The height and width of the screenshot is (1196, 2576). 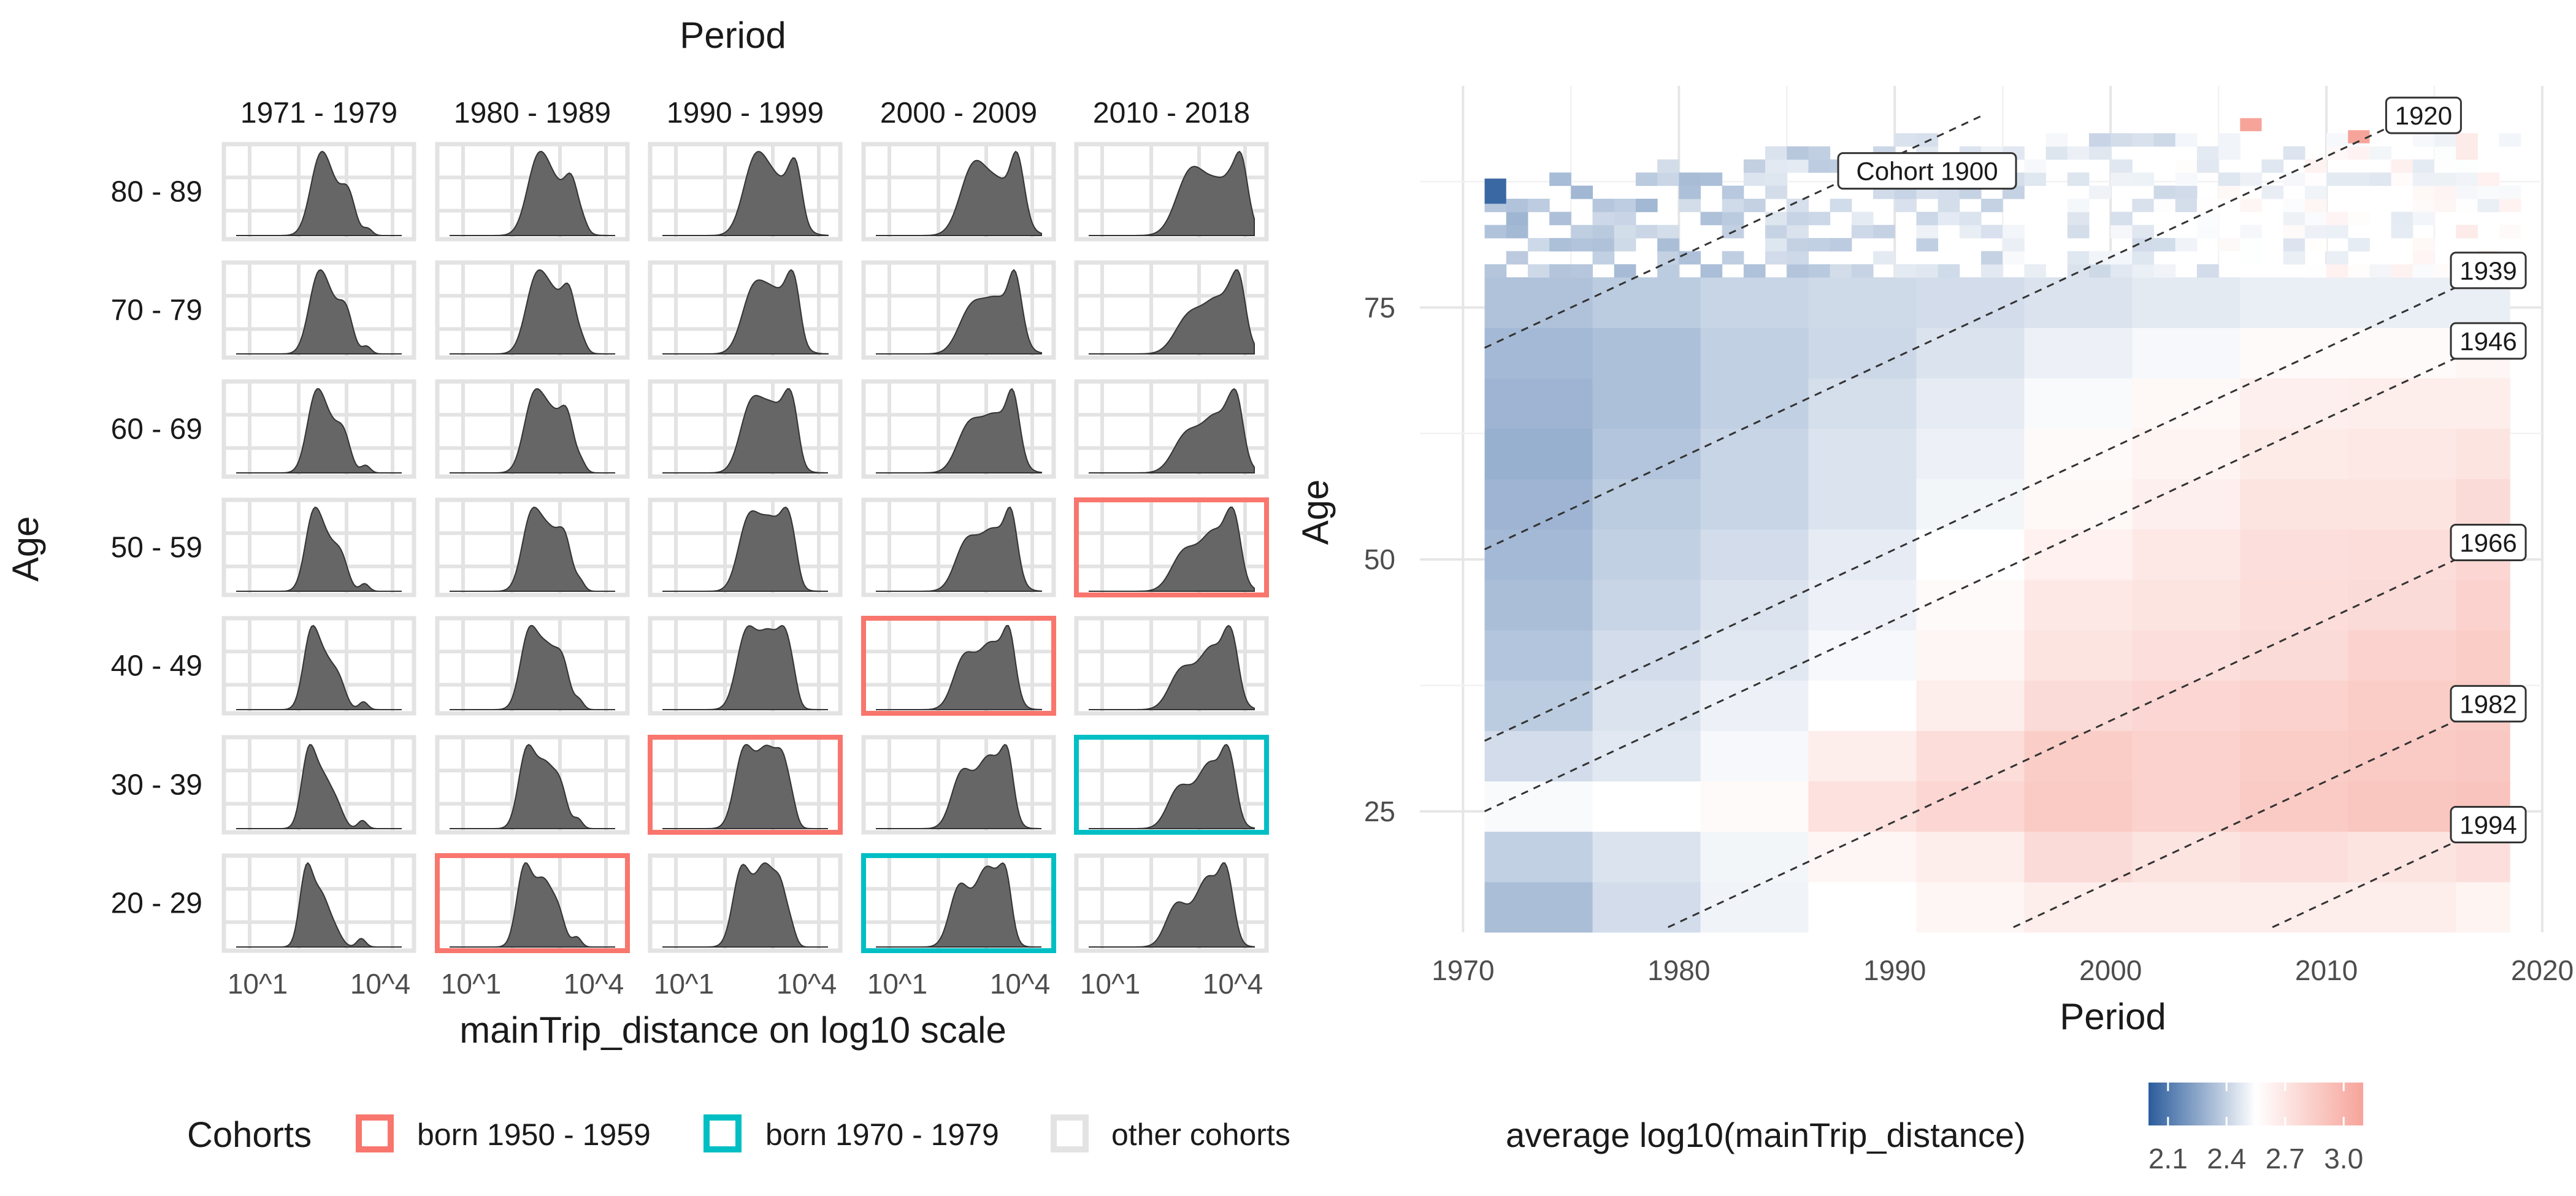 What do you see at coordinates (745, 113) in the screenshot?
I see `facet-strip-2: 1990 - 1999` at bounding box center [745, 113].